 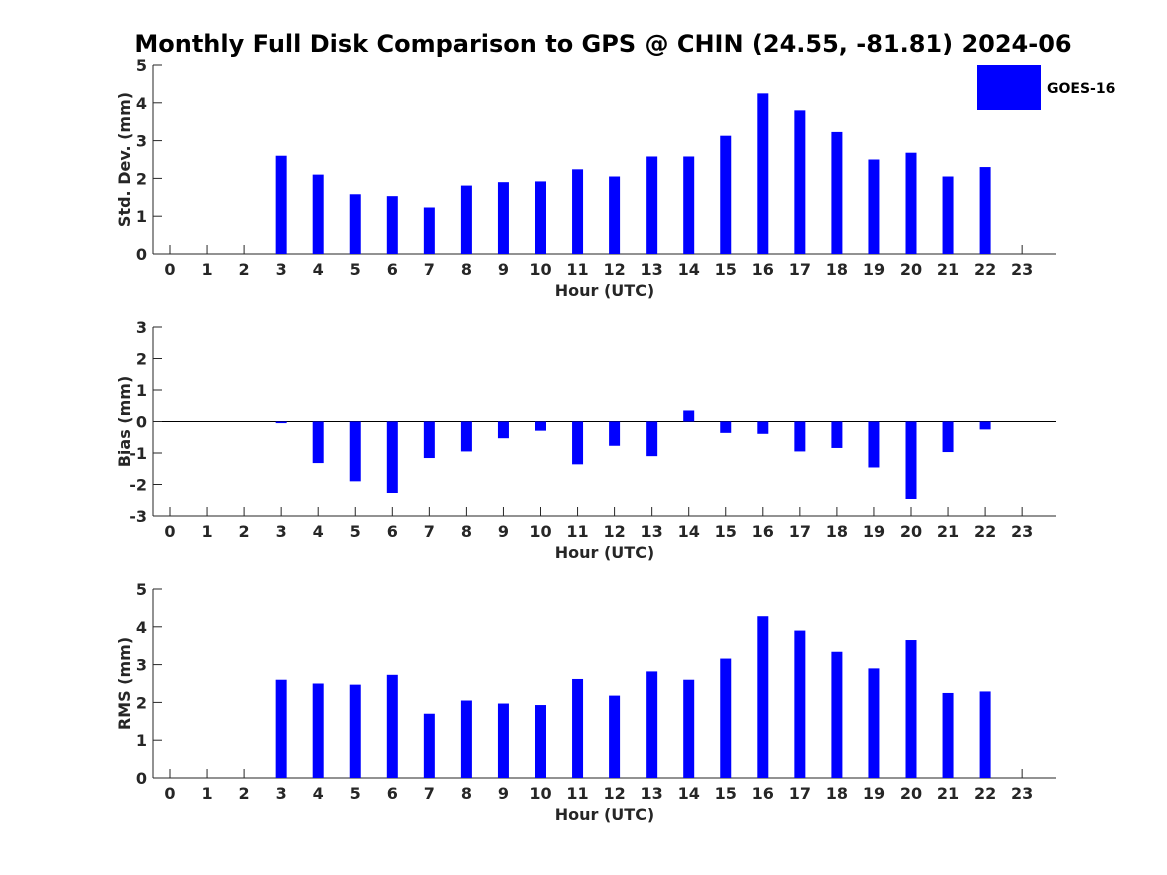 What do you see at coordinates (605, 552) in the screenshot?
I see `bias-x-axis-label: Hour (UTC)` at bounding box center [605, 552].